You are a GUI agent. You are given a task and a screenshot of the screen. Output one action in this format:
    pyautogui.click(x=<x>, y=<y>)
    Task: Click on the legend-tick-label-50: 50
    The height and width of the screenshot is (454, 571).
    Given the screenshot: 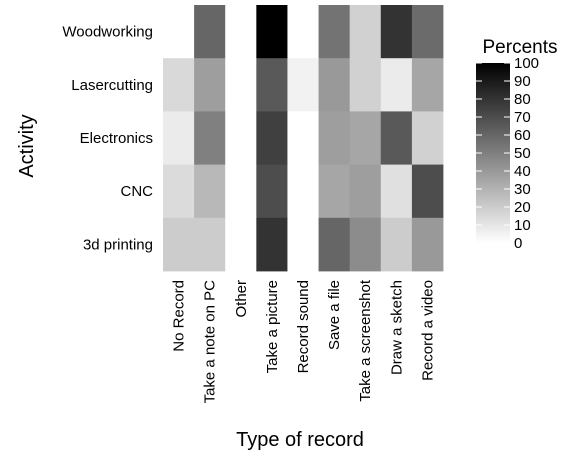 What is the action you would take?
    pyautogui.click(x=522, y=153)
    